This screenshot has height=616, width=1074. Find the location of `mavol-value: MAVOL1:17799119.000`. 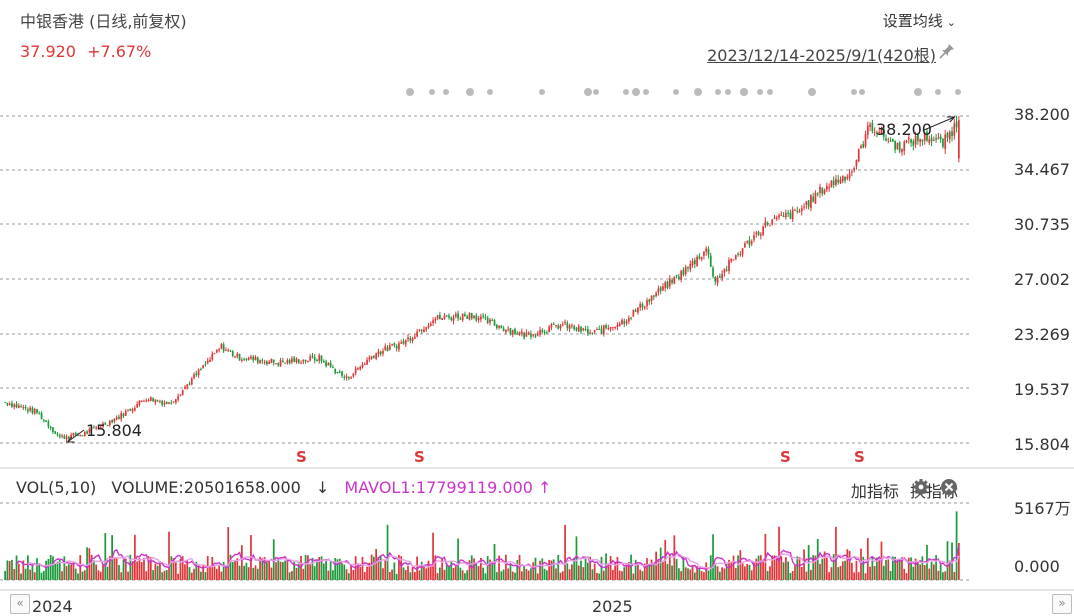

mavol-value: MAVOL1:17799119.000 is located at coordinates (438, 487).